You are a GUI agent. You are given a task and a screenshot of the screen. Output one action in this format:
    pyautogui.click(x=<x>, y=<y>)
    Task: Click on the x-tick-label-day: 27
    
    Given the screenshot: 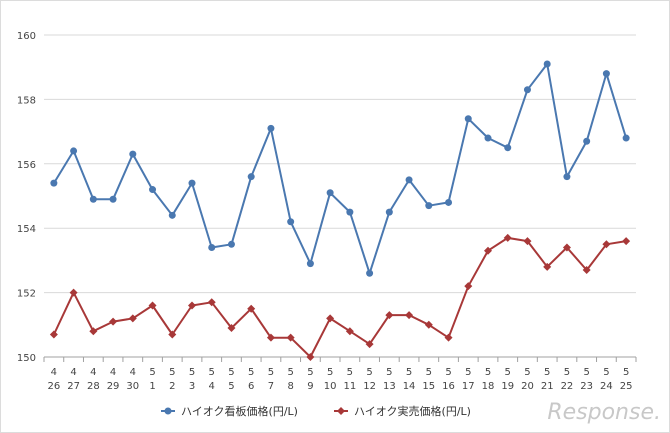 What is the action you would take?
    pyautogui.click(x=73, y=386)
    